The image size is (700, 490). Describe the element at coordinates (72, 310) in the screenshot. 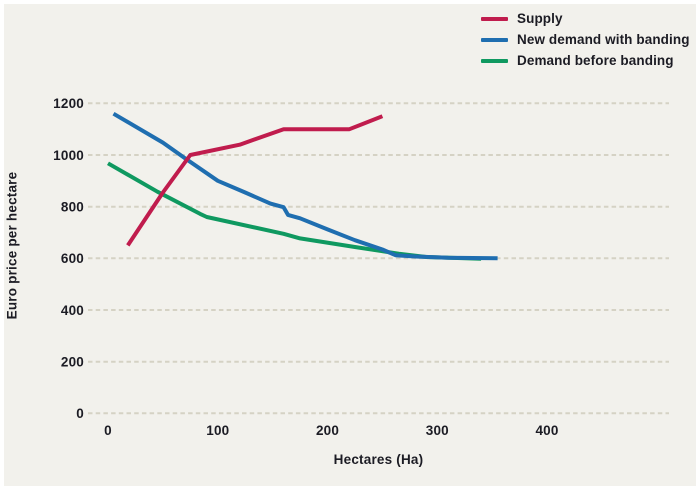

I see `y-tick-label: 400` at that location.